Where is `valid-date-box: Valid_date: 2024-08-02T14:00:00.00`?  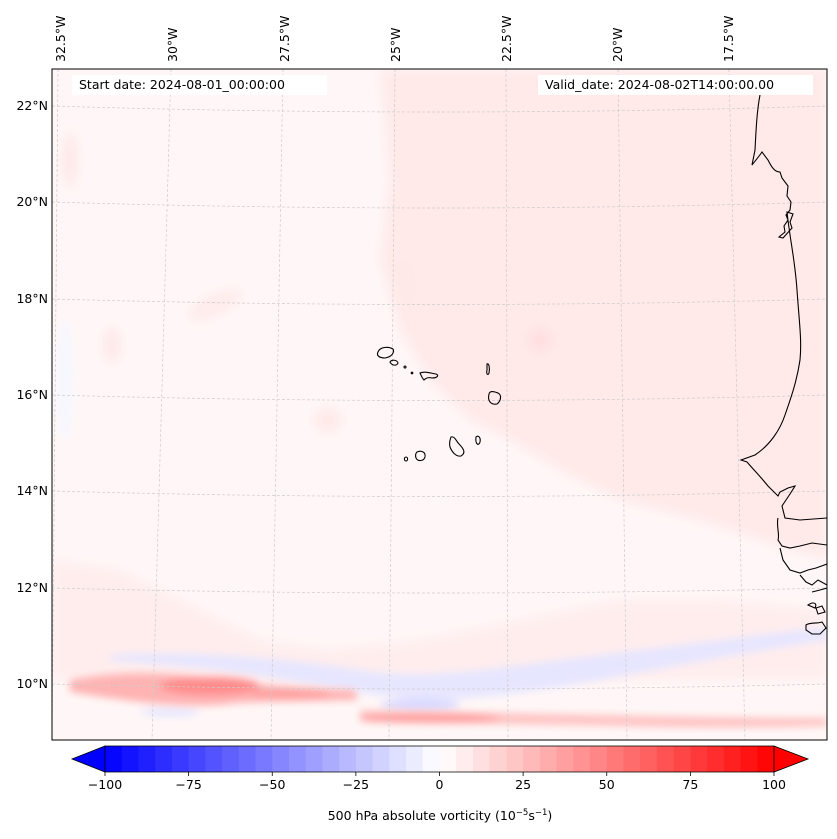 valid-date-box: Valid_date: 2024-08-02T14:00:00.00 is located at coordinates (675, 85).